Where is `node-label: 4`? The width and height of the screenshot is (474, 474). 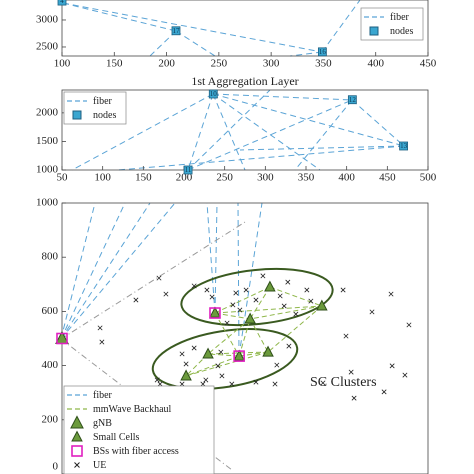 node-label: 4 is located at coordinates (62, 2).